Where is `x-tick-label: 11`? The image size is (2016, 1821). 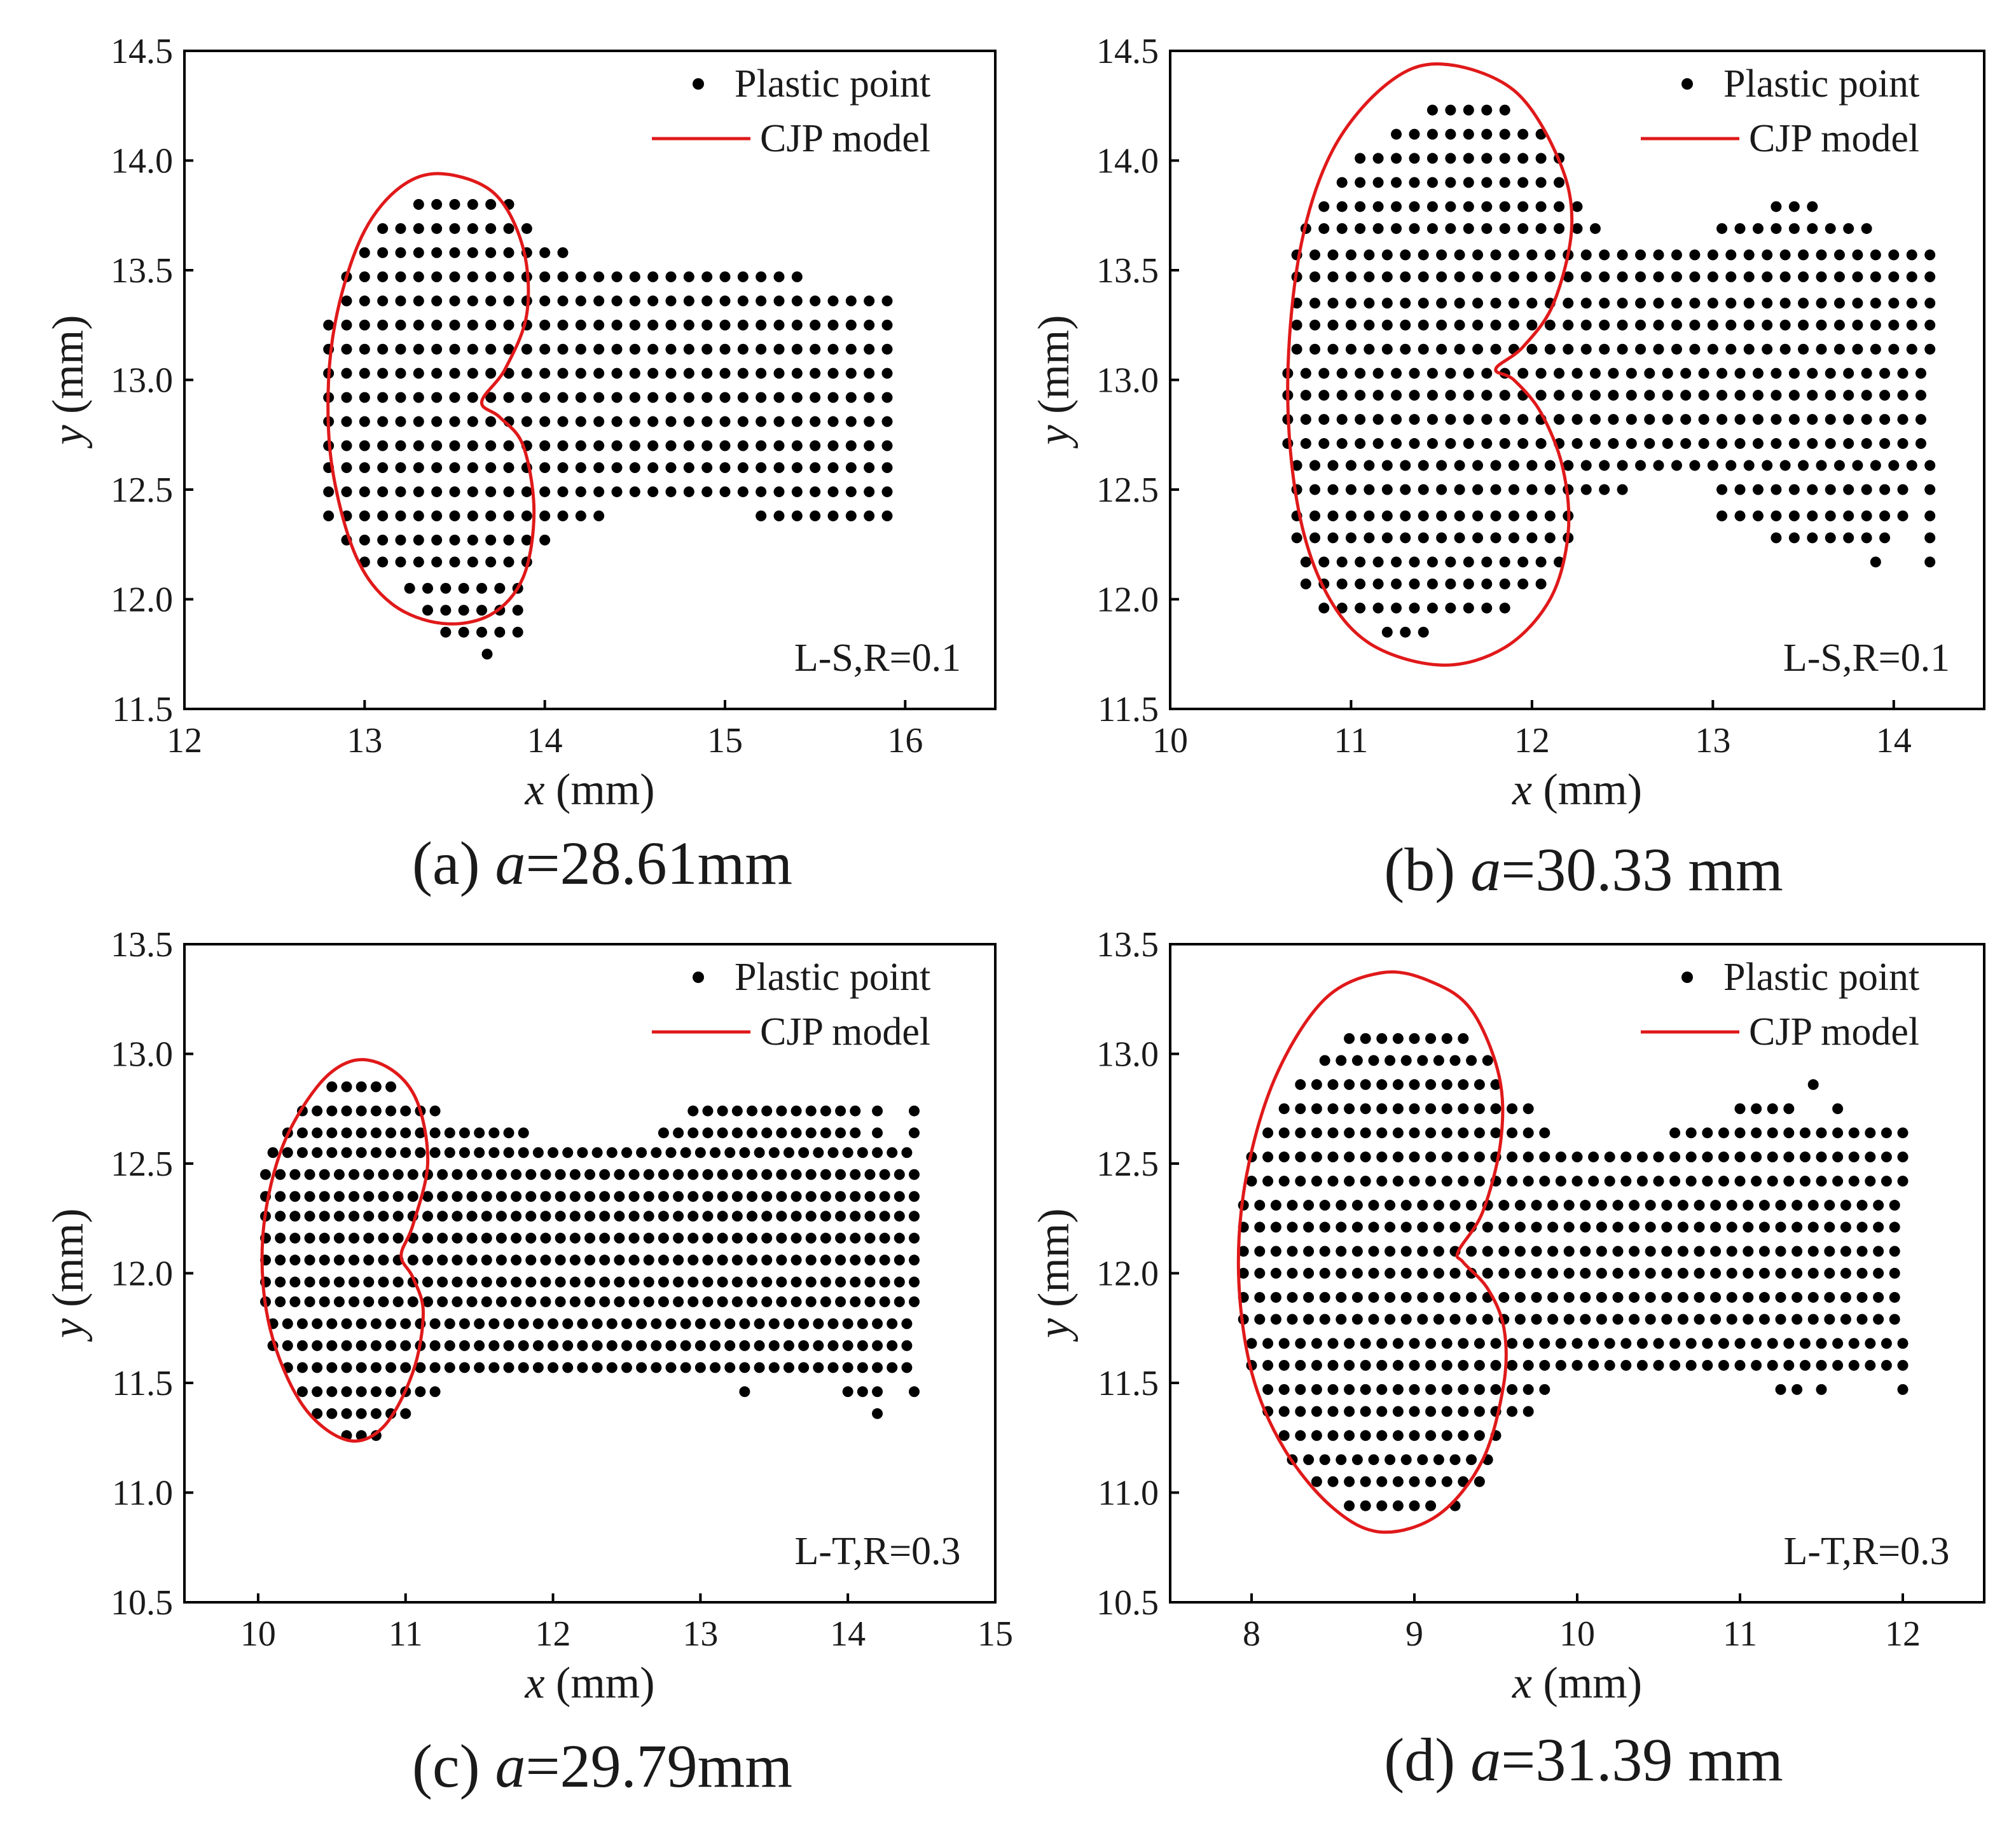
x-tick-label: 11 is located at coordinates (406, 1634).